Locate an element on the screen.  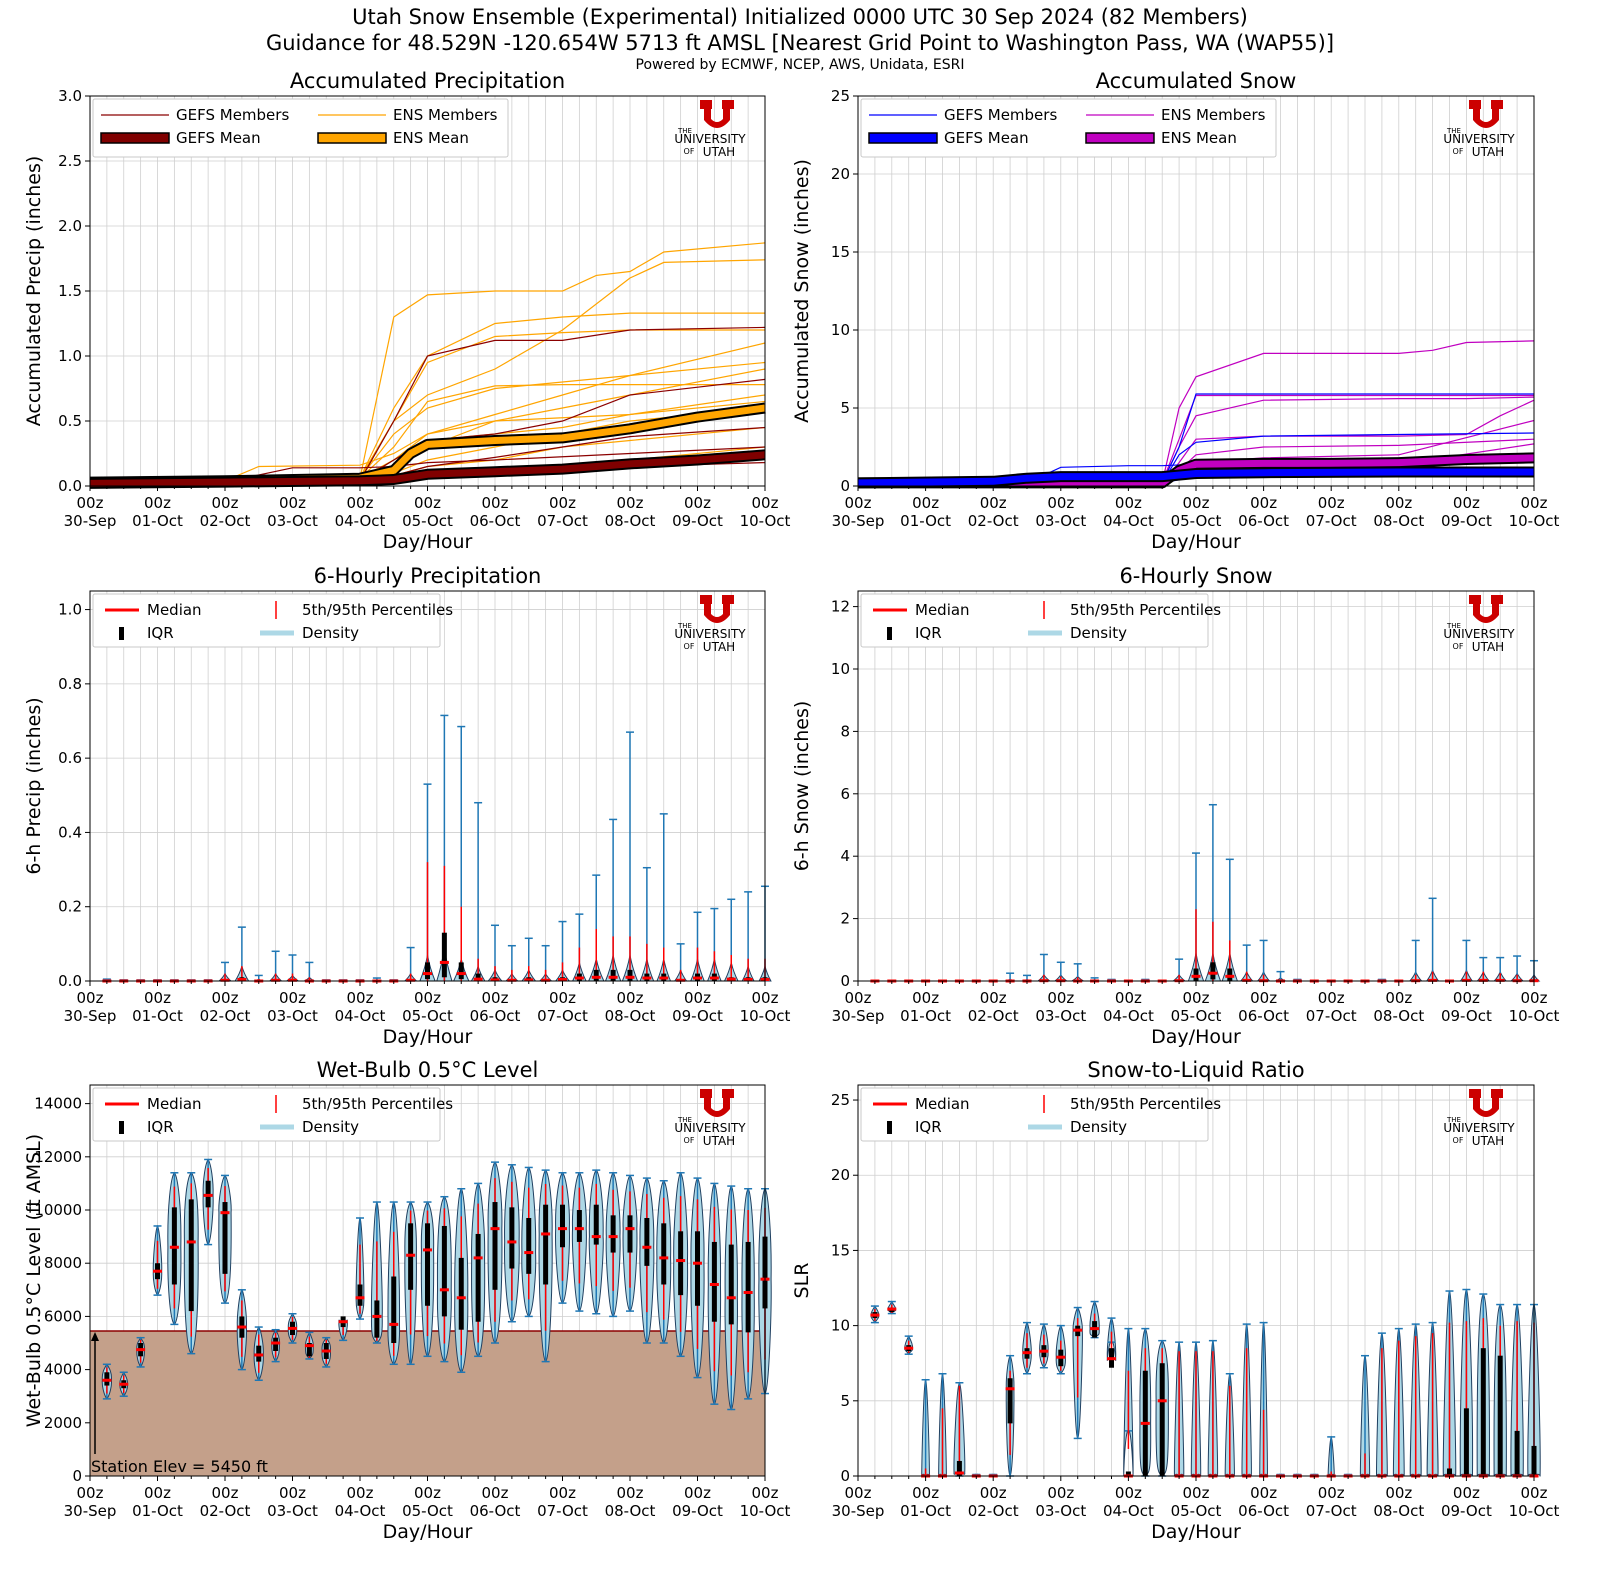
x-axis-label: Day/Hour is located at coordinates (428, 1037).